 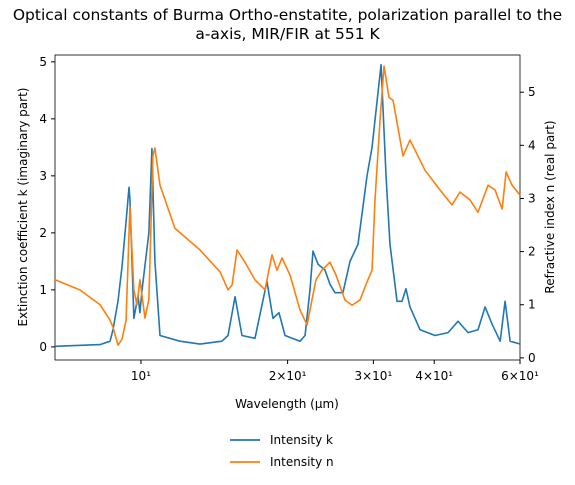 I want to click on x-tick-label: 6×10¹, so click(x=520, y=376).